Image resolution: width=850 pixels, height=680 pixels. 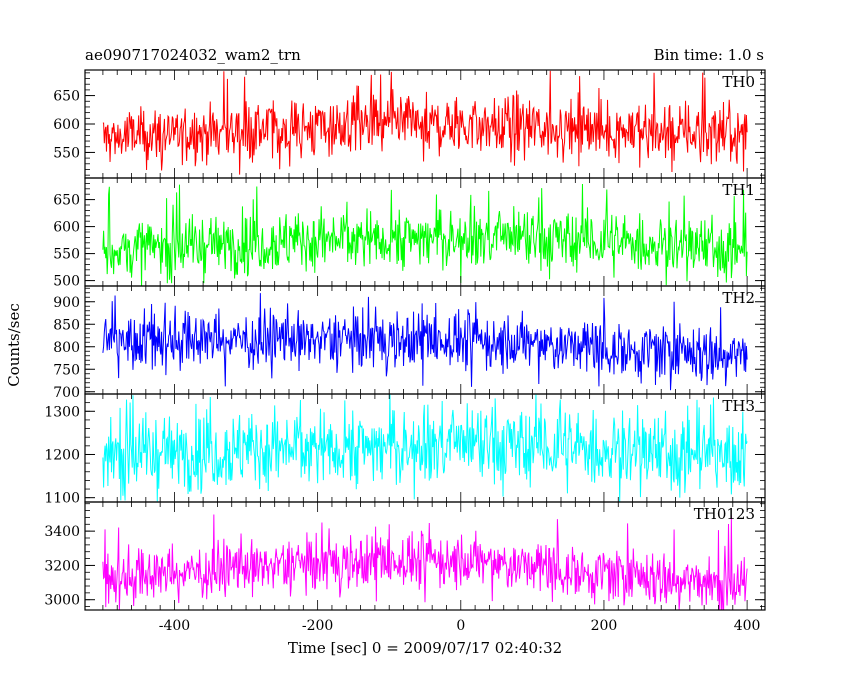 I want to click on x-tick-label: 0, so click(x=460, y=626).